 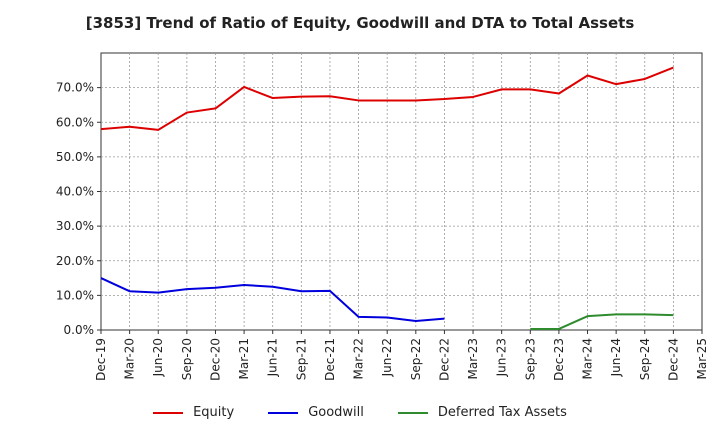 What do you see at coordinates (75, 192) in the screenshot?
I see `y-tick-label: 40.0%` at bounding box center [75, 192].